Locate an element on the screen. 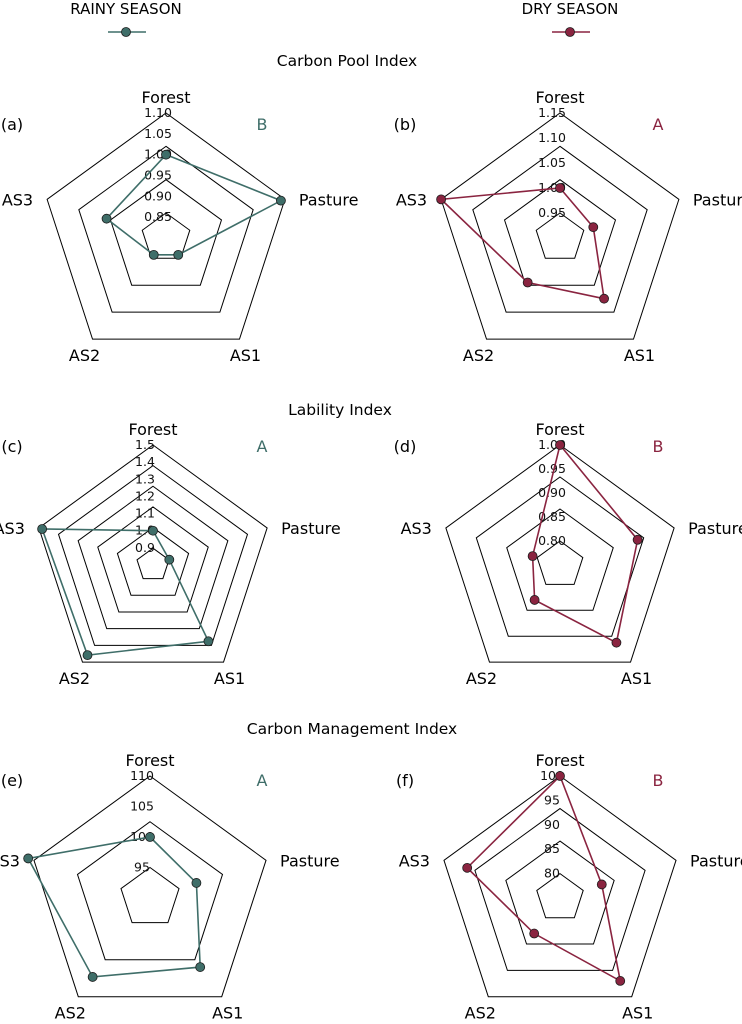  section-title-carbon-pool-index: Carbon Pool Index is located at coordinates (347, 61).